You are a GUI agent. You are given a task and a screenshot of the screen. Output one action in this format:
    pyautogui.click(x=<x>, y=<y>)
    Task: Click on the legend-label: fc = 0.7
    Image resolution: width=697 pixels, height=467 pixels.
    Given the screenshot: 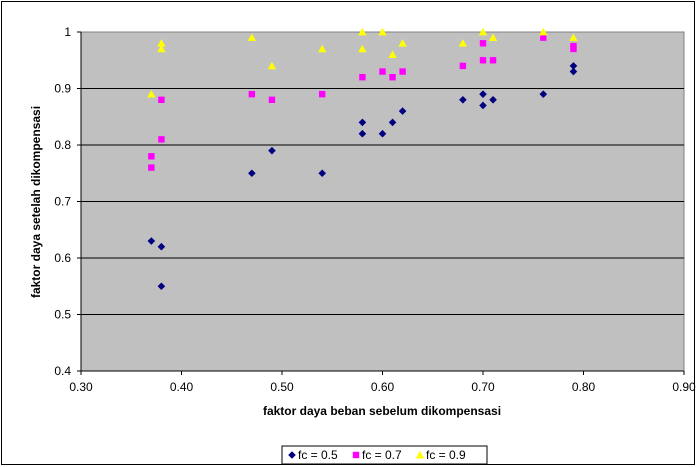 What is the action you would take?
    pyautogui.click(x=382, y=455)
    